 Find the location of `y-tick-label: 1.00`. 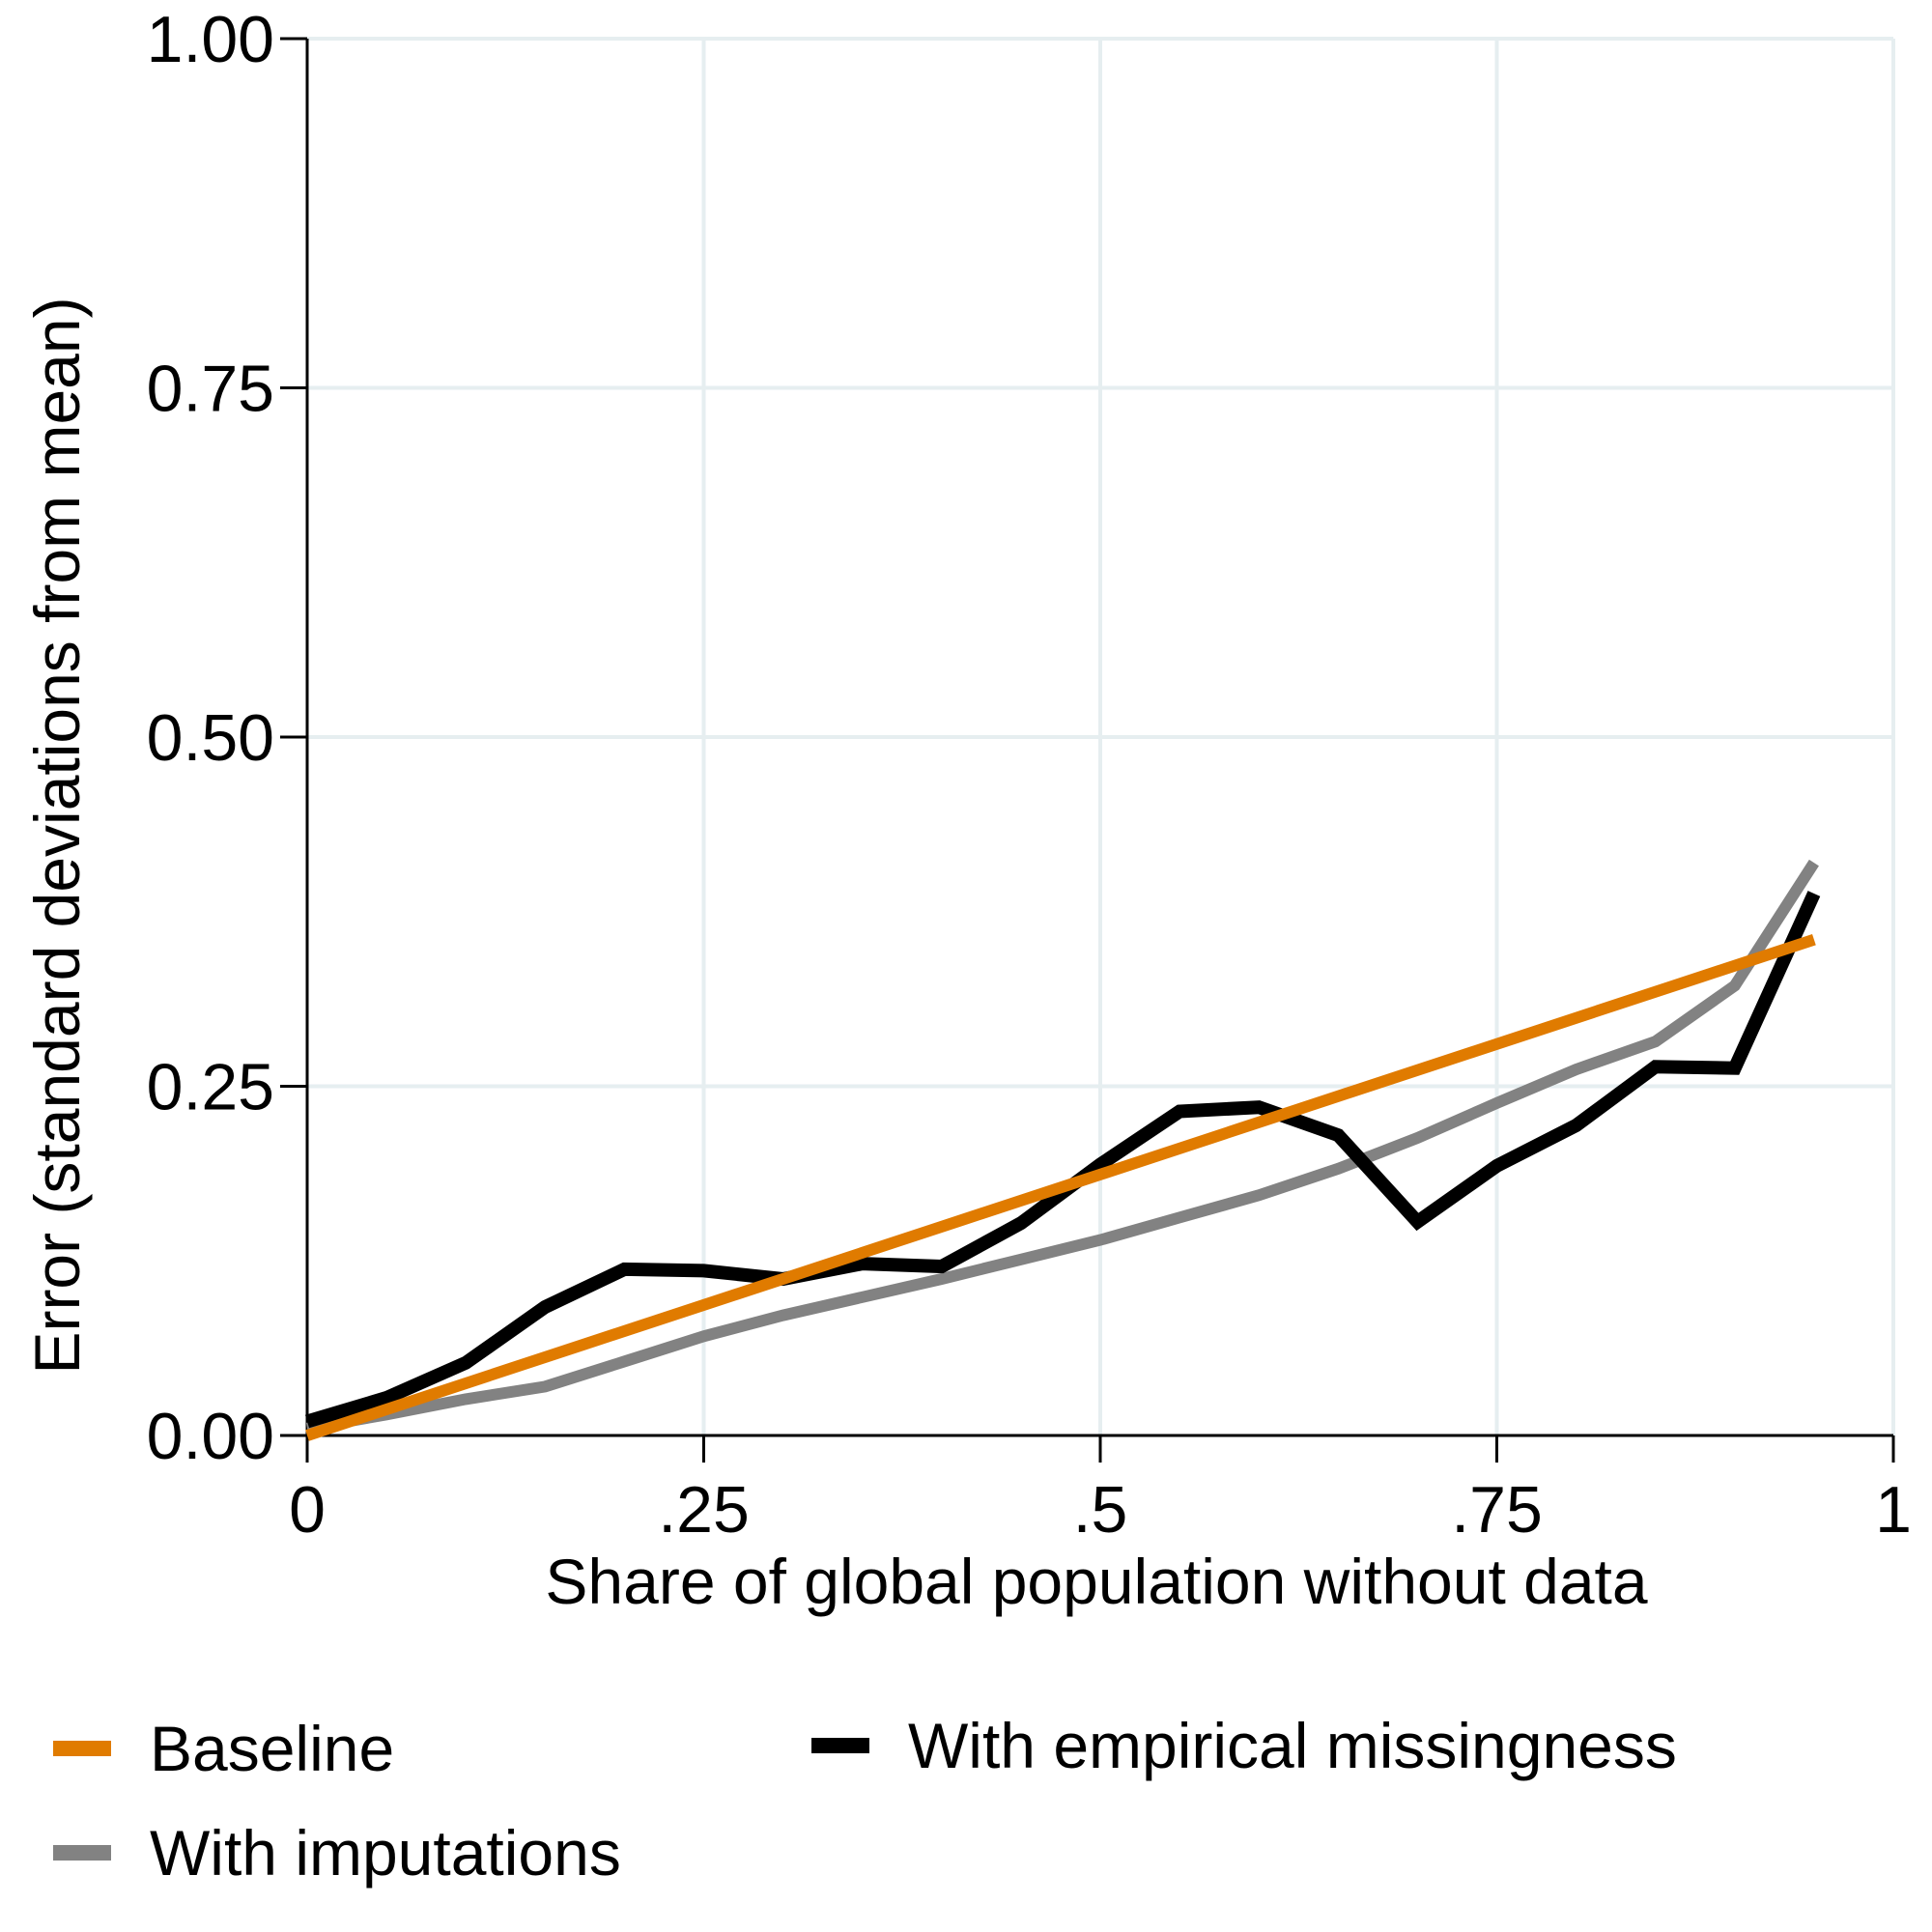

y-tick-label: 1.00 is located at coordinates (210, 39).